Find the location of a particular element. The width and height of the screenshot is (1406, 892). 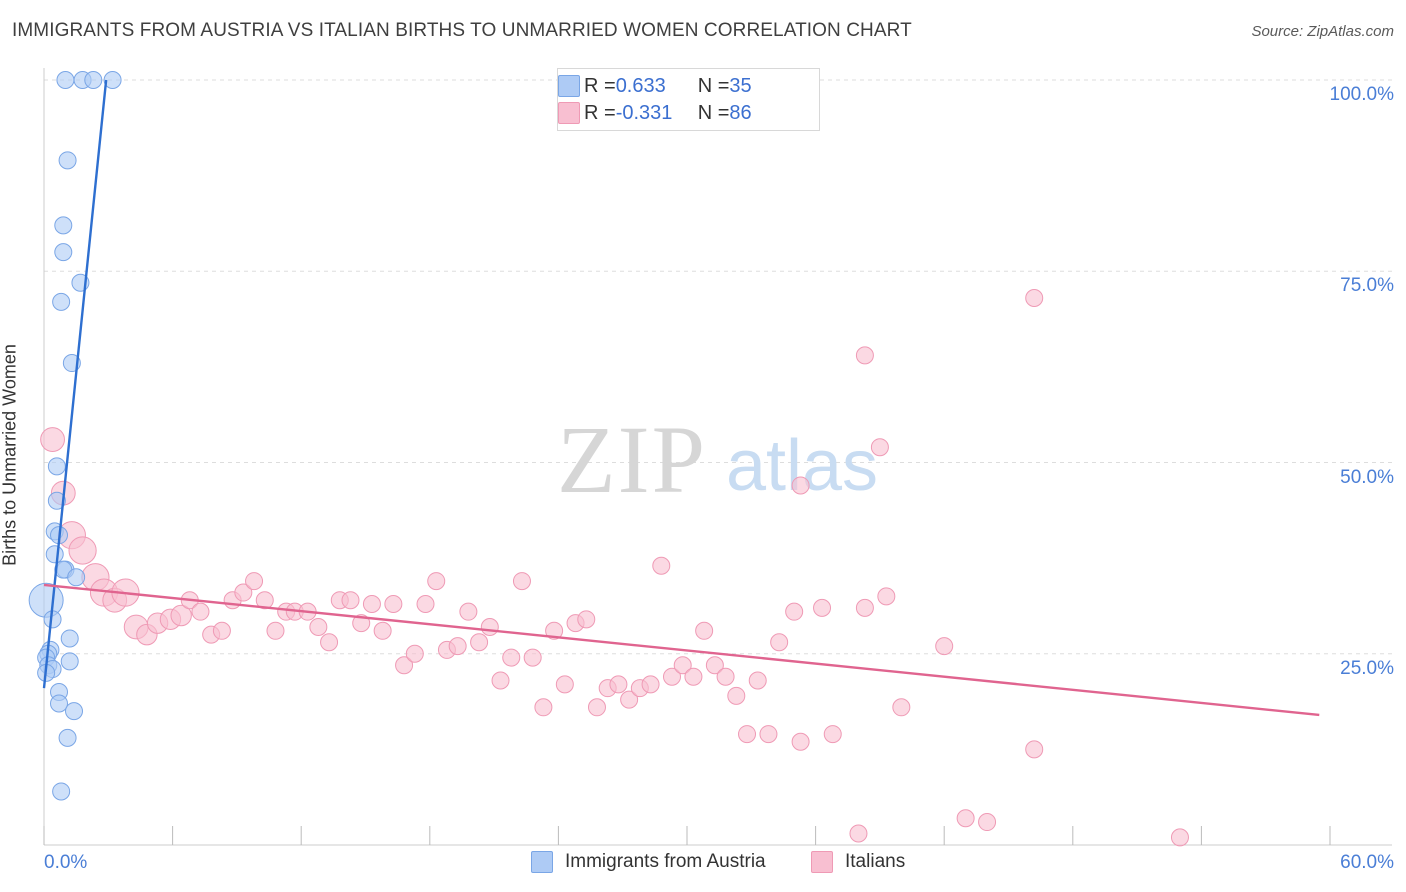

legend-n-value: 35 is located at coordinates (740, 85).